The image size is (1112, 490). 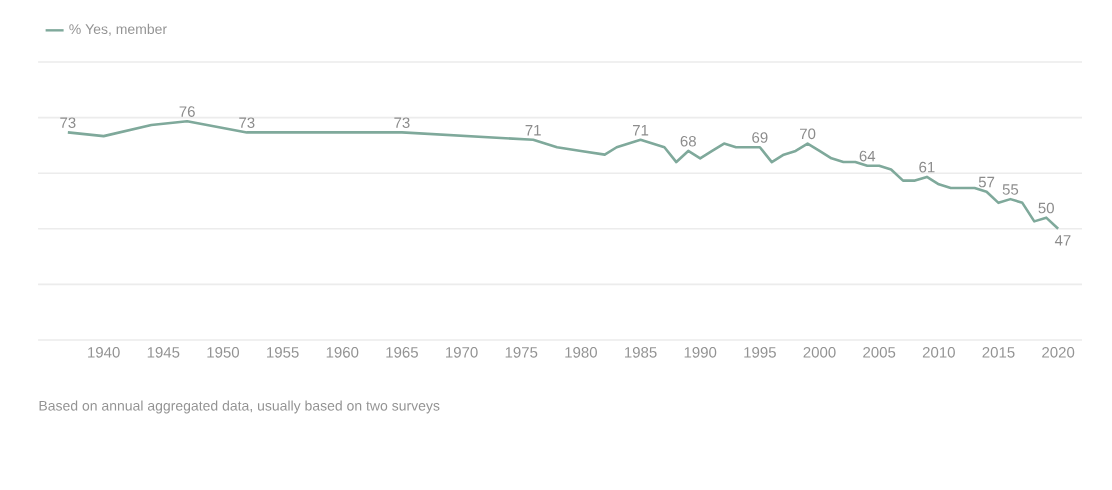 What do you see at coordinates (640, 352) in the screenshot?
I see `x-tick-label: 1985` at bounding box center [640, 352].